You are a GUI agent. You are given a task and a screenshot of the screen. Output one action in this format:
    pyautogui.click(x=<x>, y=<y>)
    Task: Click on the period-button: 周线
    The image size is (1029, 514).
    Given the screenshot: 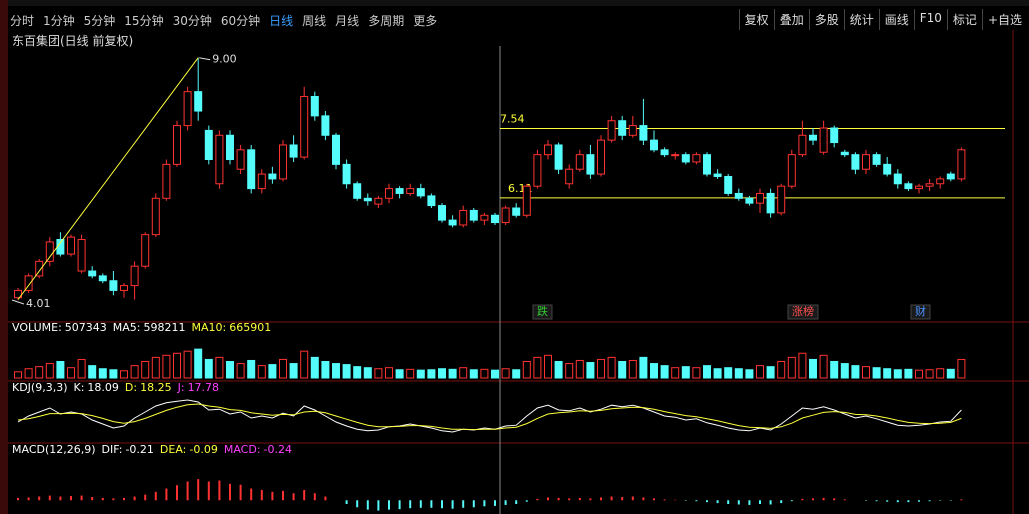 What is the action you would take?
    pyautogui.click(x=314, y=20)
    